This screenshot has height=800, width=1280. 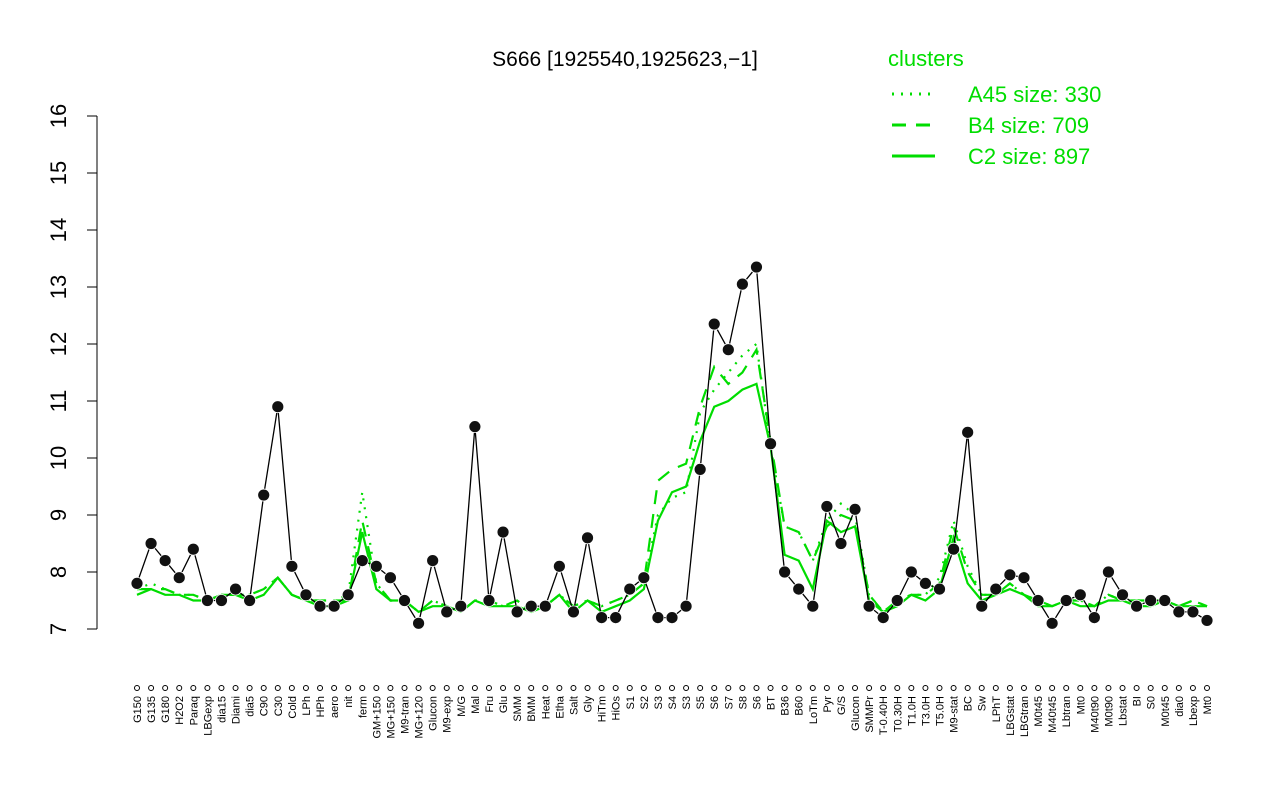 I want to click on x-tick-label: T1.0H, so click(x=912, y=711).